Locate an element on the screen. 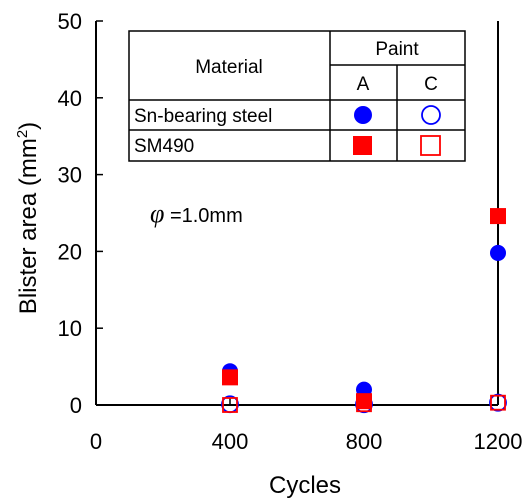 The image size is (531, 501). y-tick-label: 30 is located at coordinates (70, 175).